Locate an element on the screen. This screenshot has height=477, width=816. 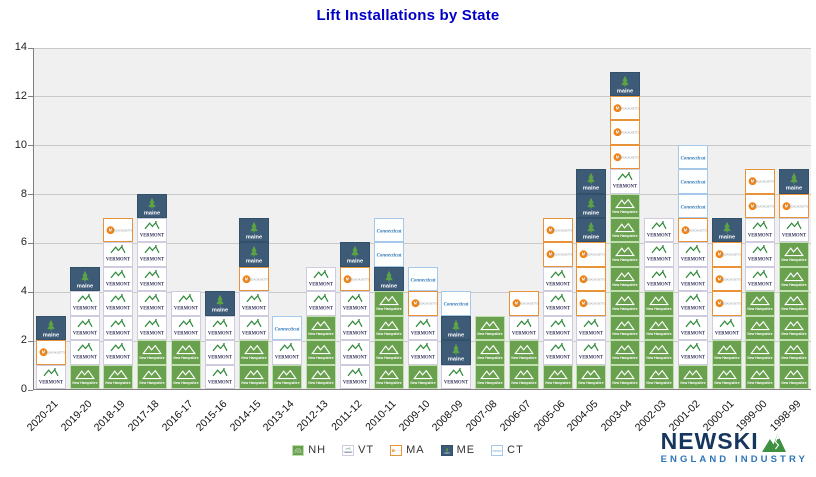
legend-label: ME is located at coordinates (466, 450).